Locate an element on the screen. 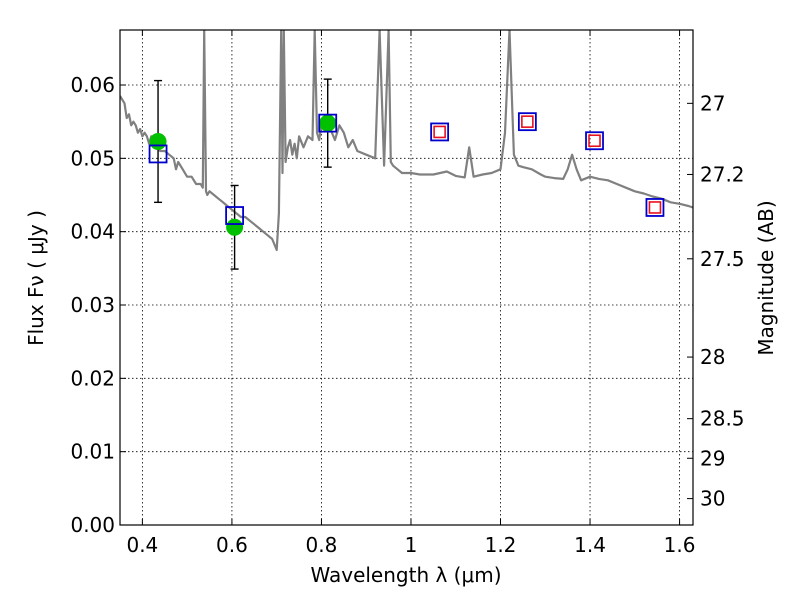 The image size is (800, 600). right-tick-label: 27.2 is located at coordinates (722, 174).